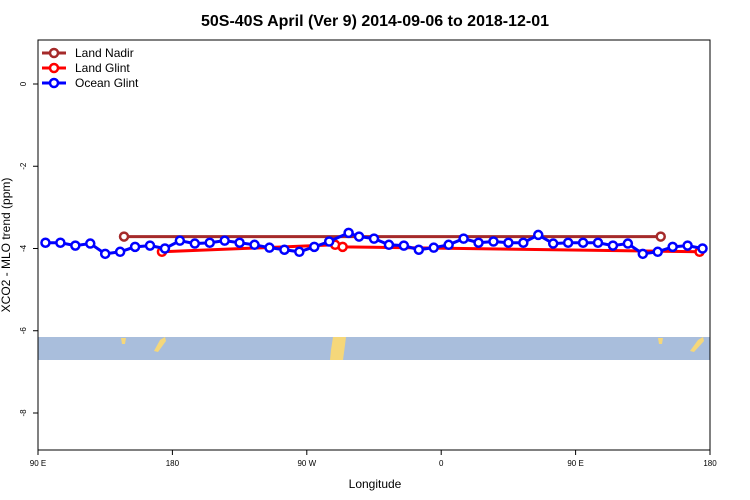 The image size is (750, 500). Describe the element at coordinates (441, 463) in the screenshot. I see `x-tick-label: 0` at that location.